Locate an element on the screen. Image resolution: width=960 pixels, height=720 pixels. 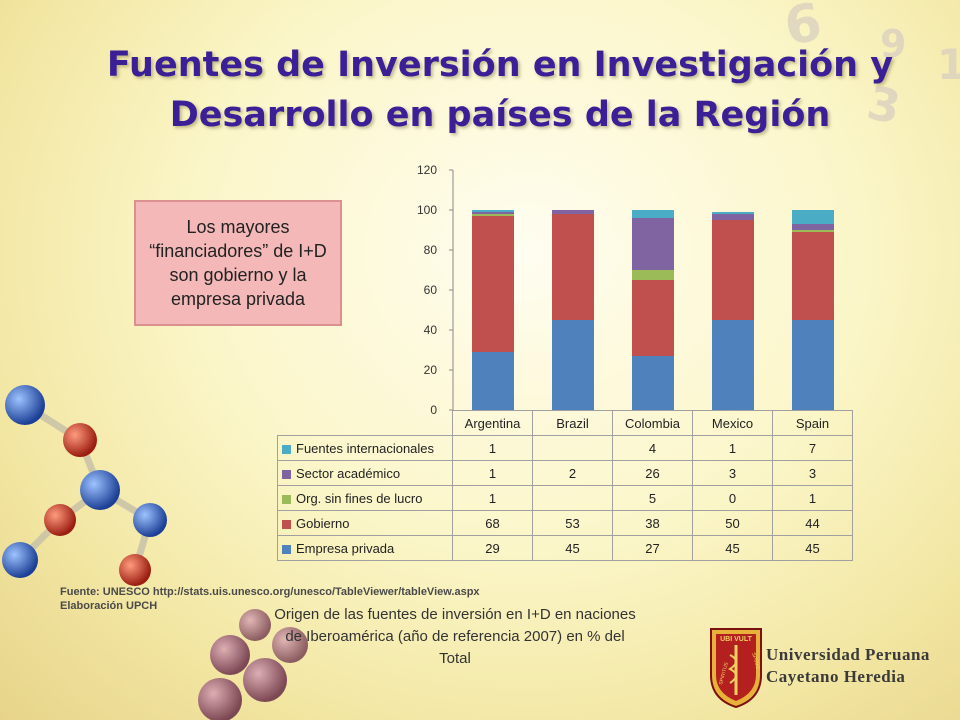
seal-motto: UBI VULT is located at coordinates (736, 639).